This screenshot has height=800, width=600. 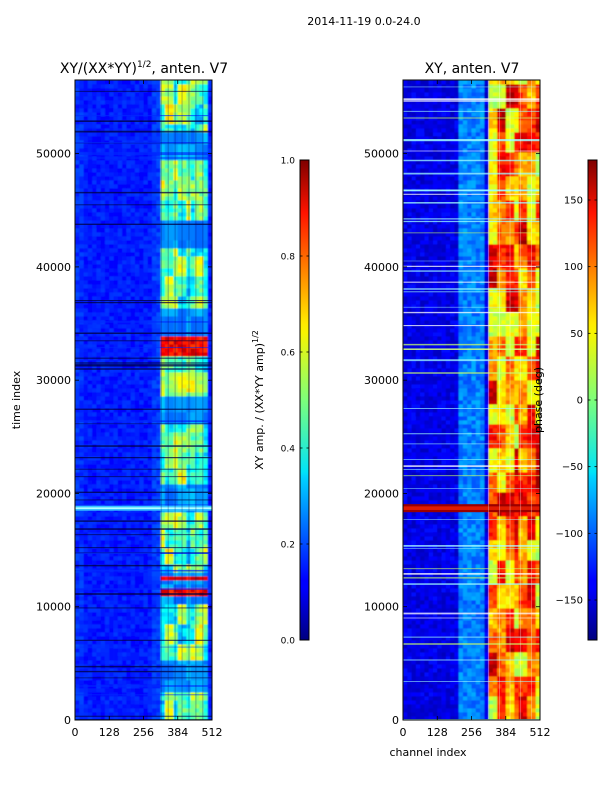 What do you see at coordinates (538, 400) in the screenshot?
I see `right-colorbar-label: phase (deg)` at bounding box center [538, 400].